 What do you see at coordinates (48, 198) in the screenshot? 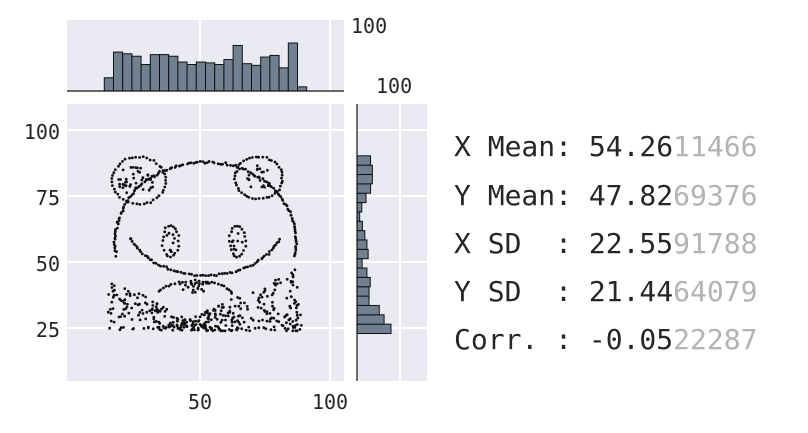
I see `y-tick-75: 75` at bounding box center [48, 198].